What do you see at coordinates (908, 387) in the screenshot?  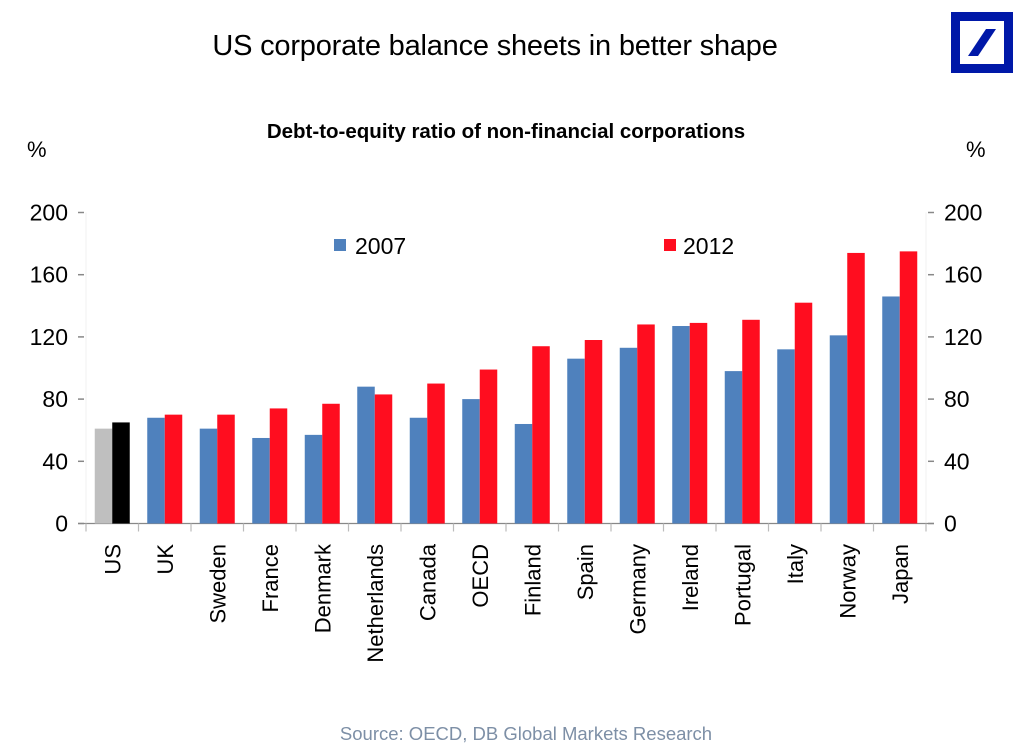 I see `bar-japan-2012` at bounding box center [908, 387].